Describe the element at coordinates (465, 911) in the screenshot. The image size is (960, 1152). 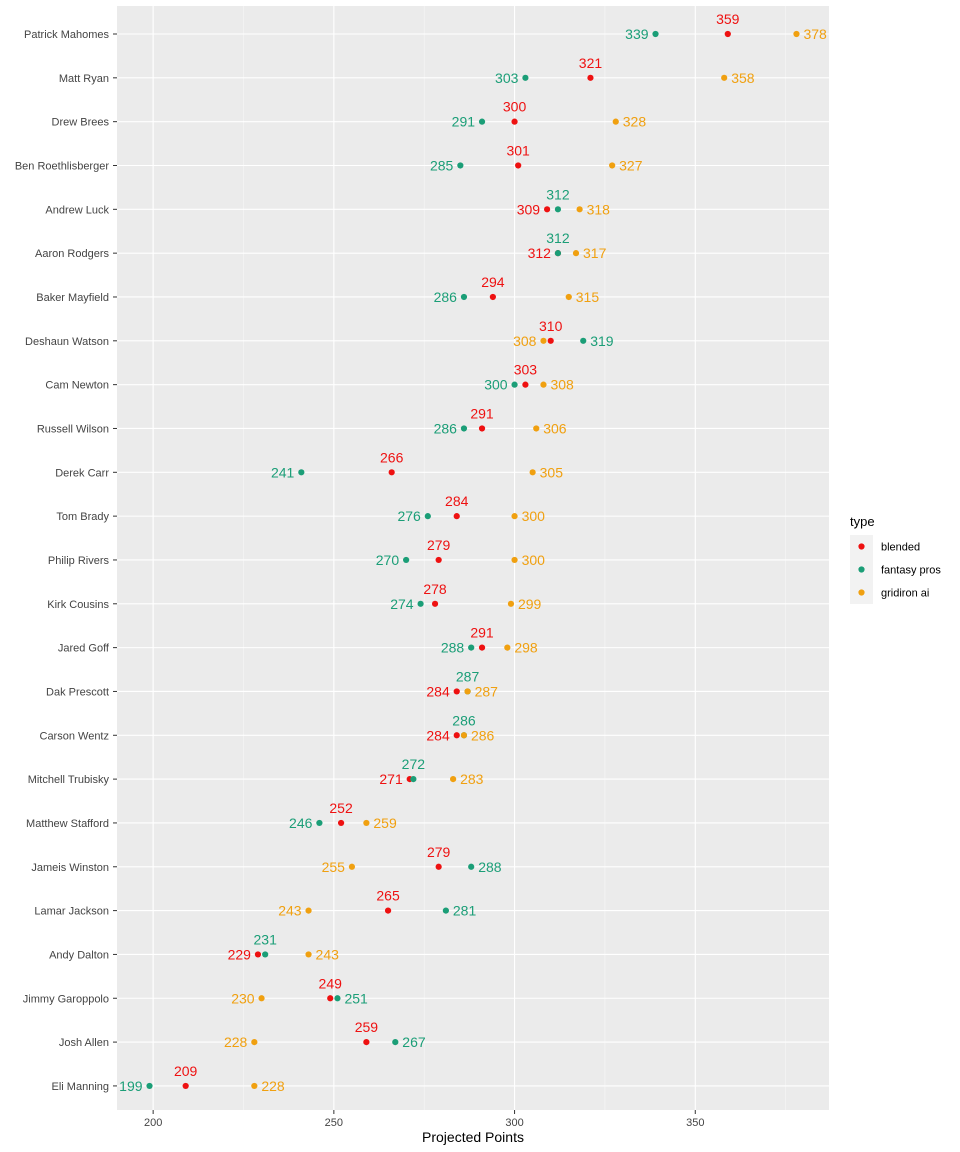
I see `data-label-fantasy-pros: 281` at that location.